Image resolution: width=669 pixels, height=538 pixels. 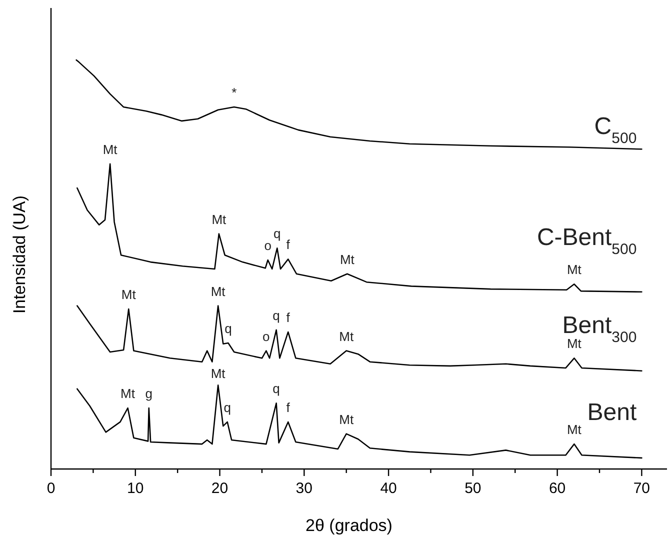 What do you see at coordinates (641, 488) in the screenshot?
I see `x-tick-label: 70` at bounding box center [641, 488].